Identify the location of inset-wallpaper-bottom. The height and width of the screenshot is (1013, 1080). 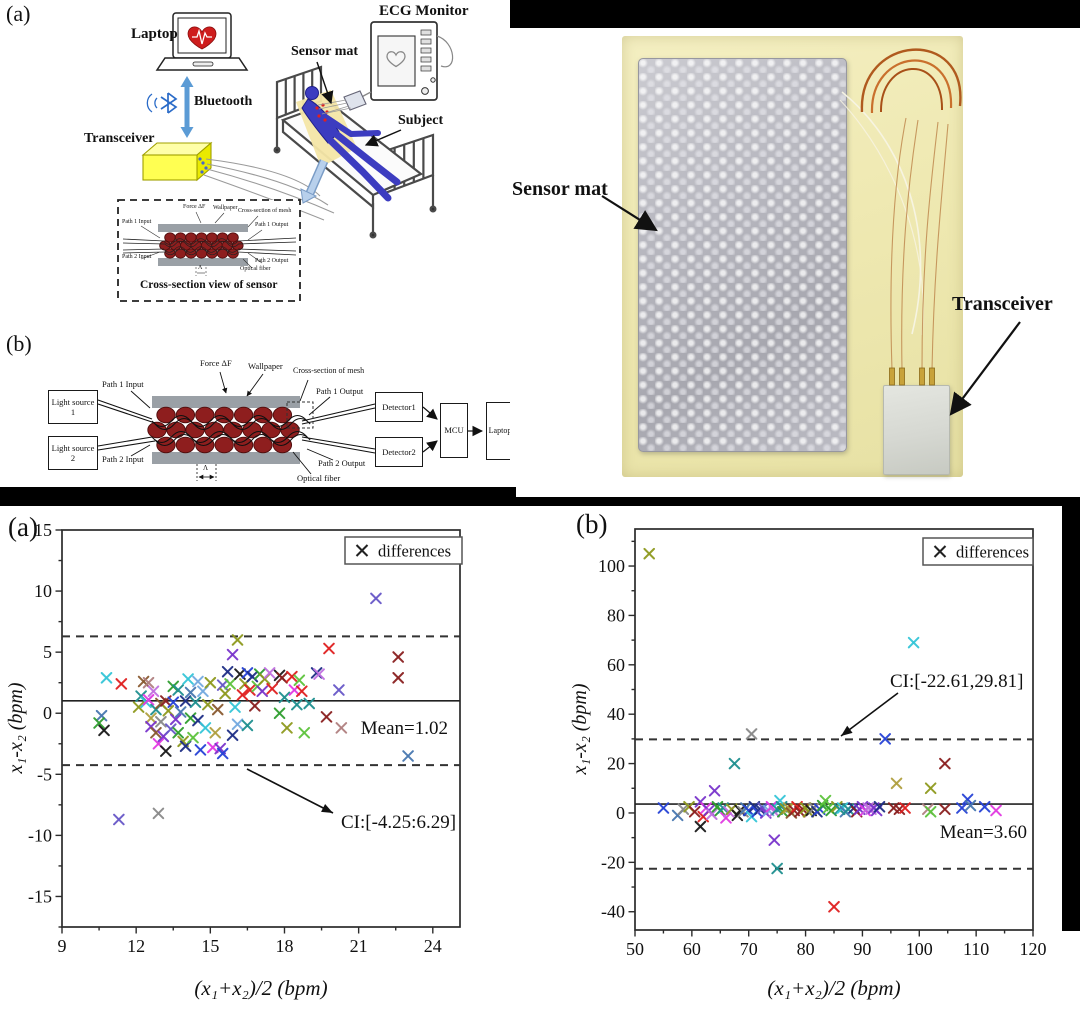
(203, 262).